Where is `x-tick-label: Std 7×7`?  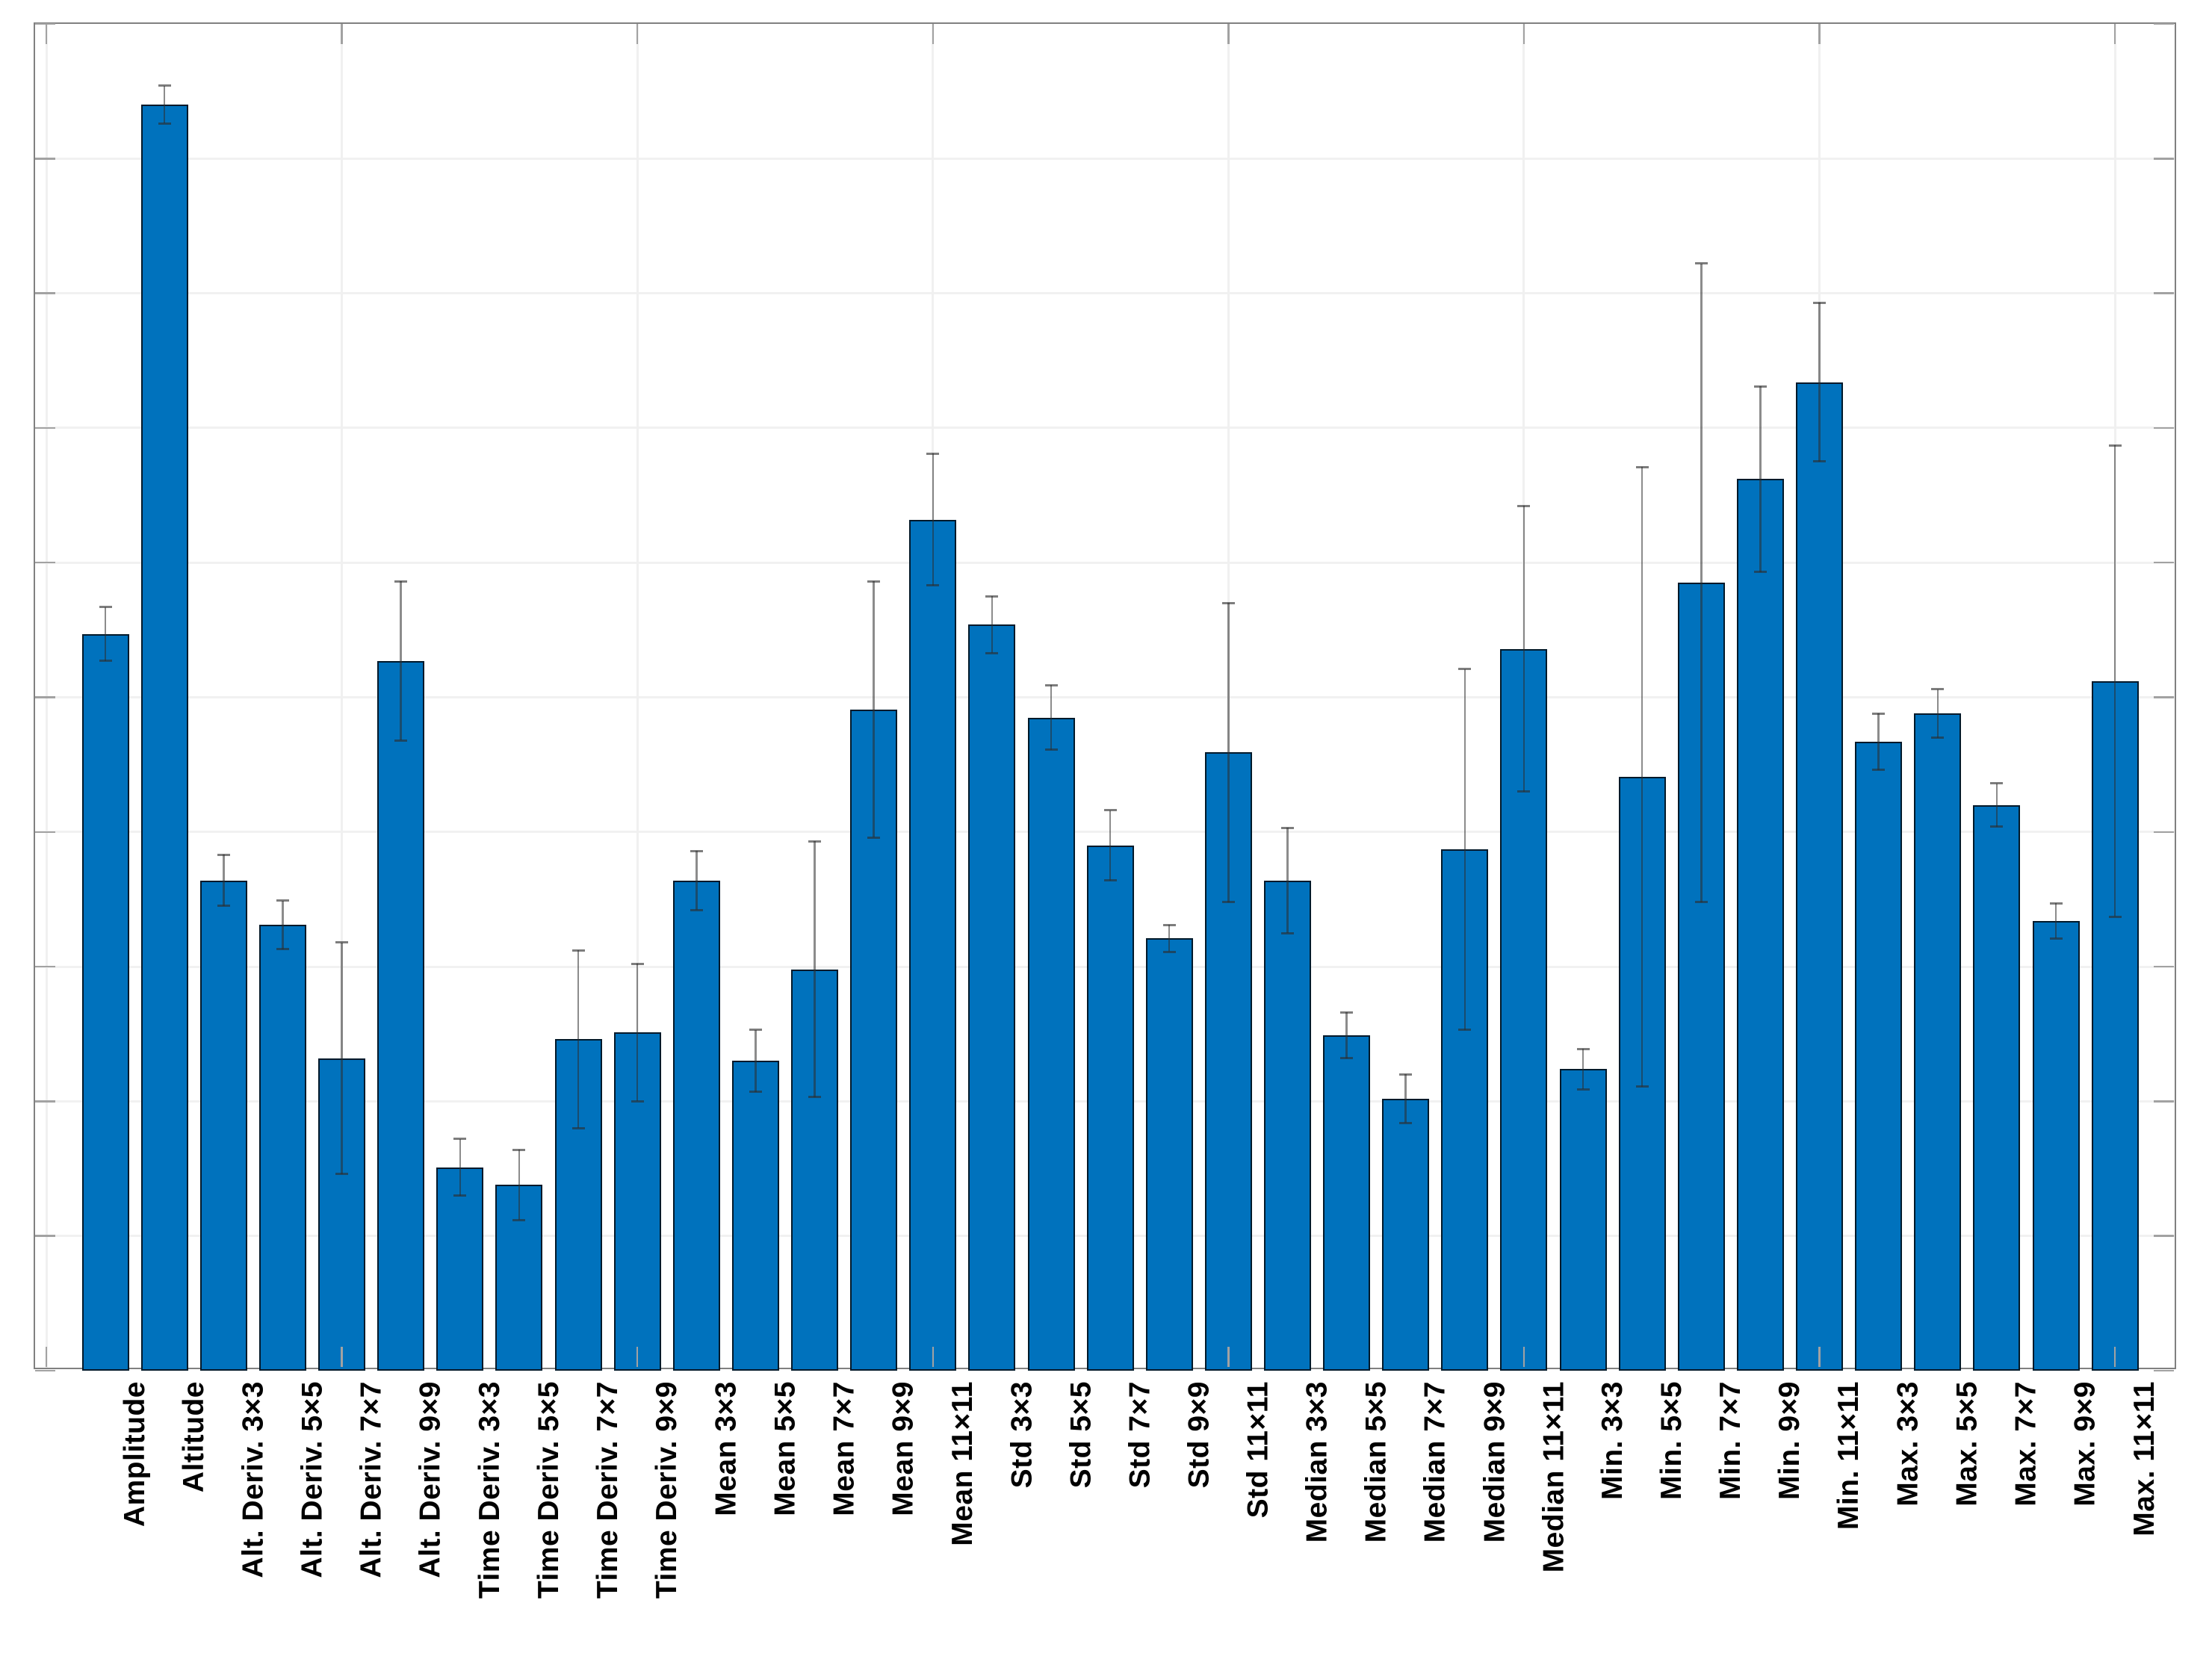 x-tick-label: Std 7×7 is located at coordinates (1140, 1435).